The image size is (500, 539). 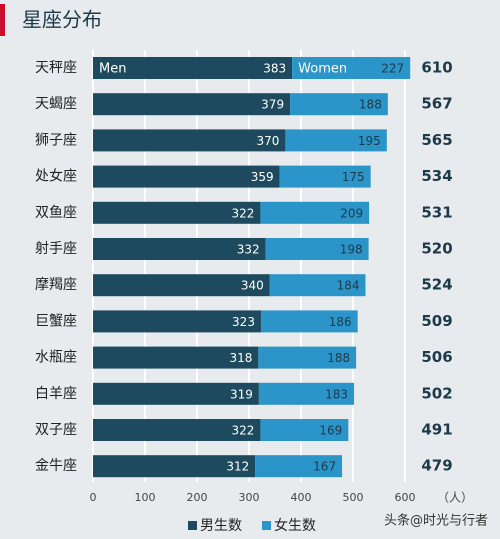 I want to click on value-label: 169, so click(x=330, y=431).